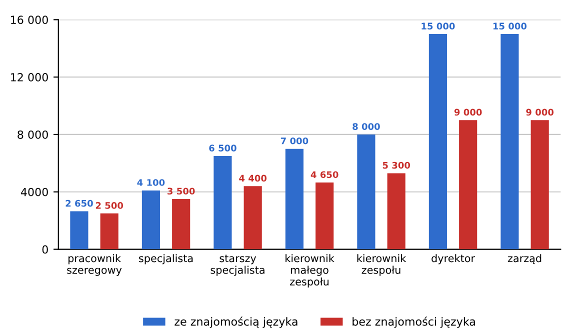  Describe the element at coordinates (45, 249) in the screenshot. I see `y-tick-label: 0` at that location.